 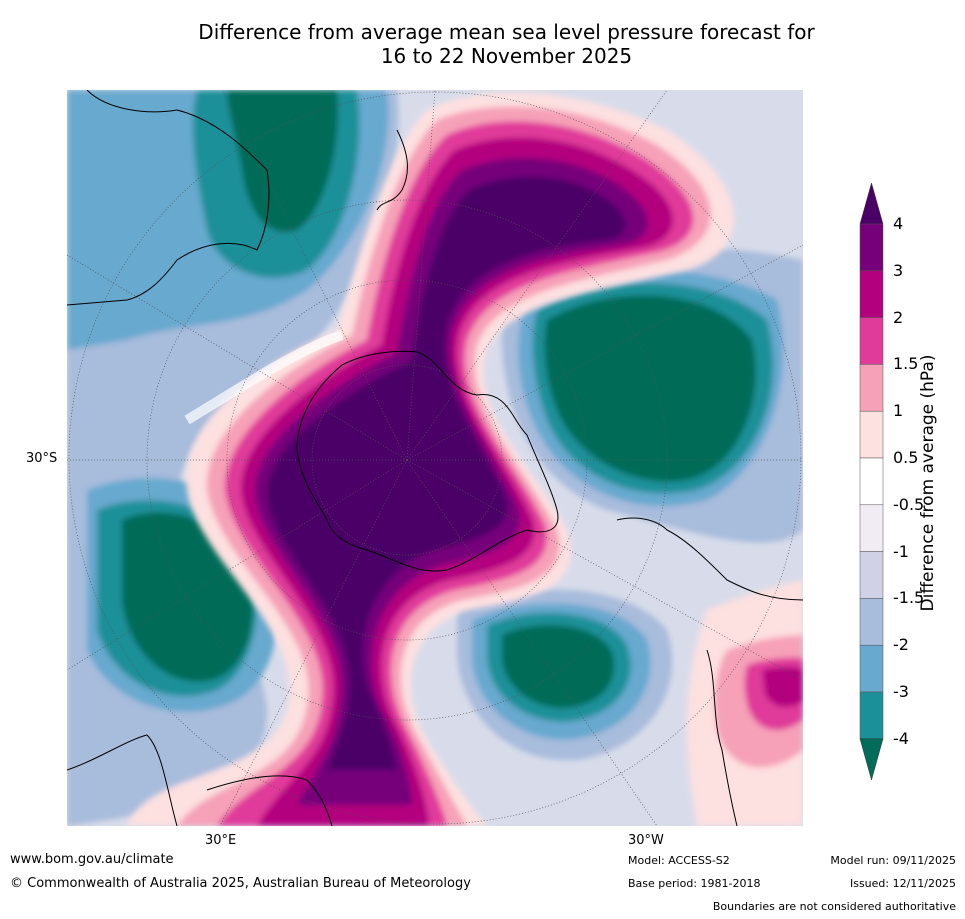 I want to click on region-neg-nw-core, so click(x=282, y=161).